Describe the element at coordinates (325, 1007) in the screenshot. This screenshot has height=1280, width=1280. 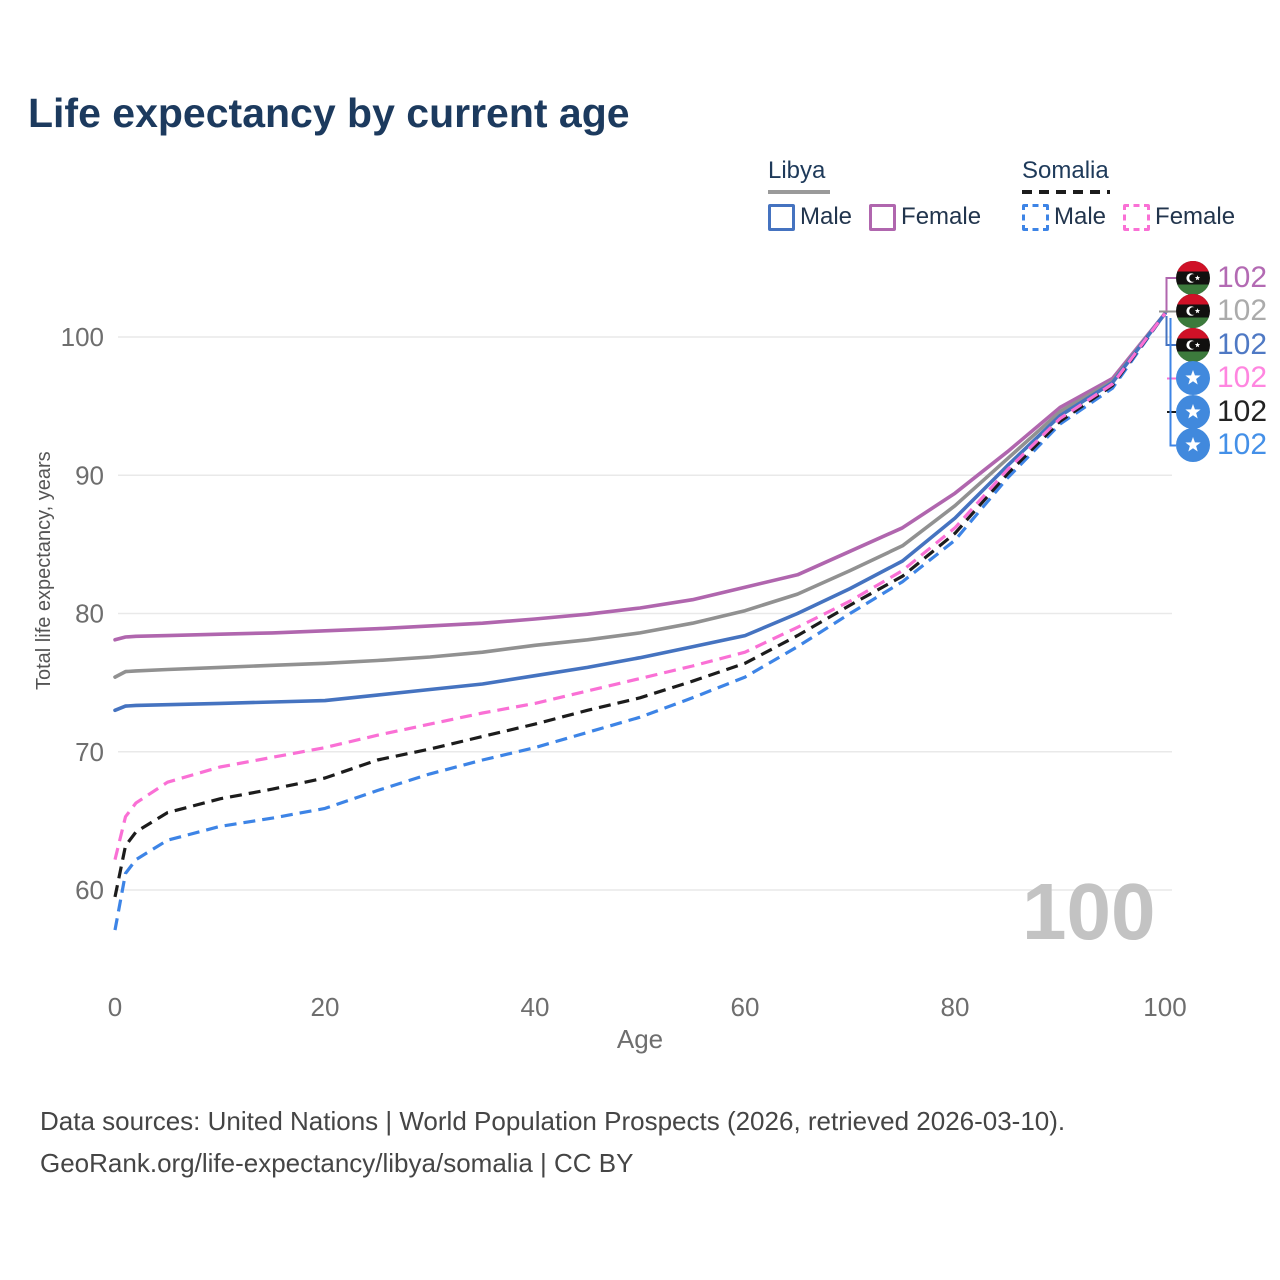
I see `x-tick-label: 20` at that location.